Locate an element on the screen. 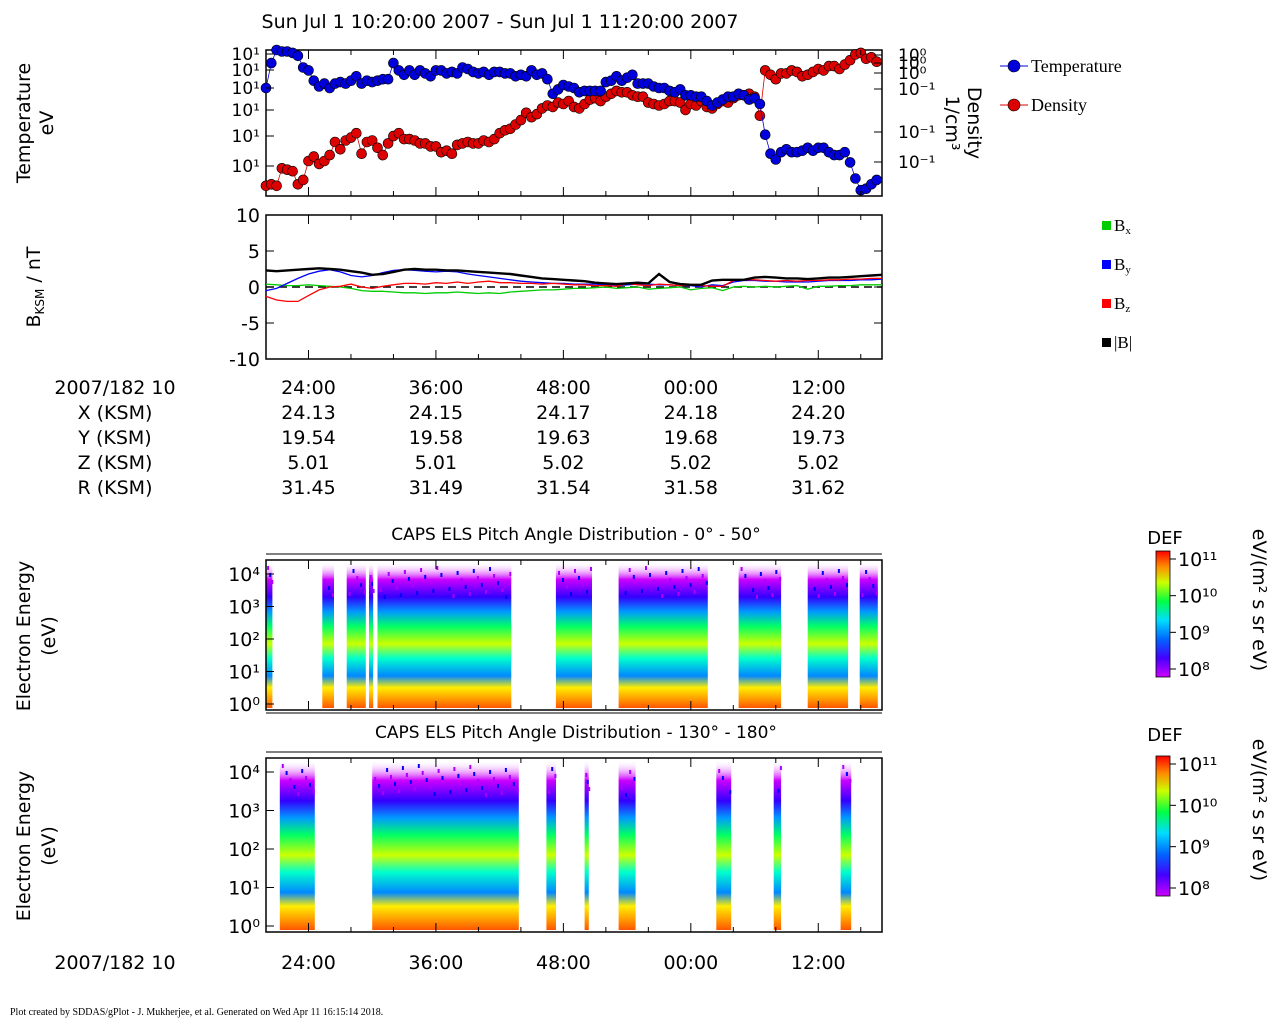 The width and height of the screenshot is (1280, 1024). els-low-energy-label: Electron Energy (eV) is located at coordinates (36, 636).